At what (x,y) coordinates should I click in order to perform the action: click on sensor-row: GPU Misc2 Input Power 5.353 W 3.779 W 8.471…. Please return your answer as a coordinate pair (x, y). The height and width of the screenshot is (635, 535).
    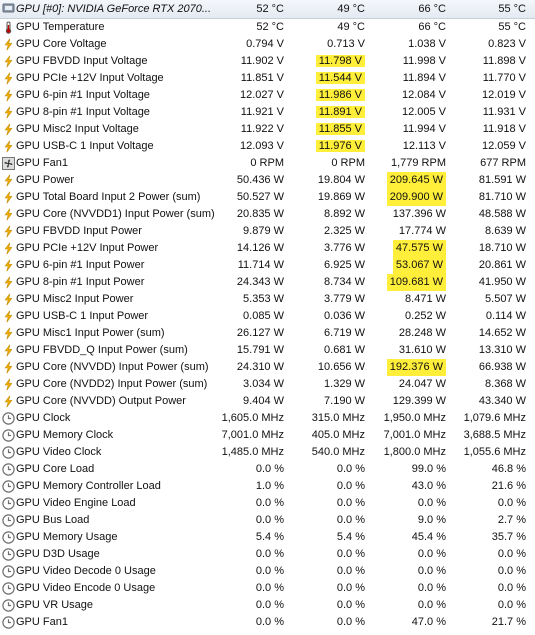
    Looking at the image, I should click on (267, 299).